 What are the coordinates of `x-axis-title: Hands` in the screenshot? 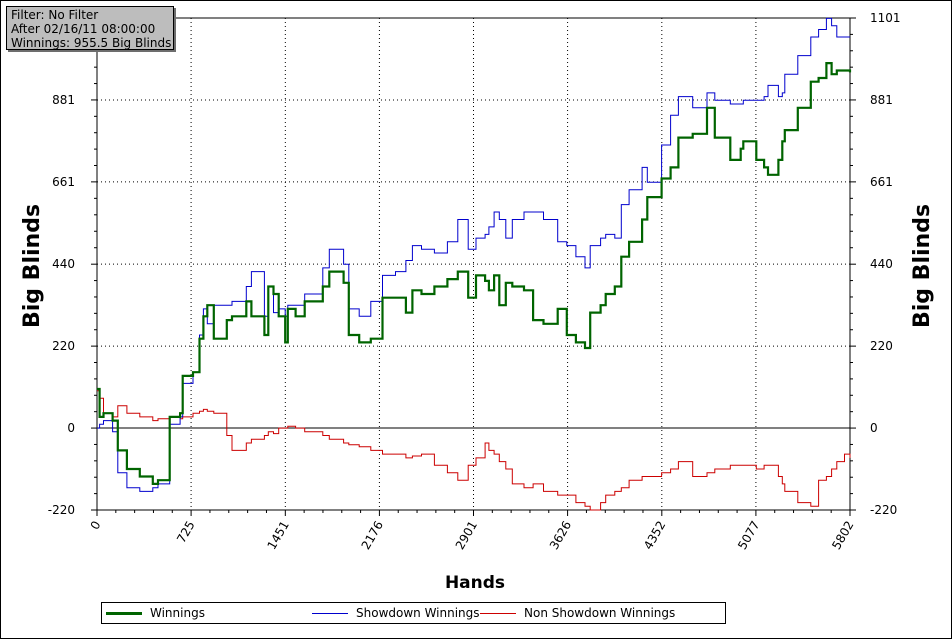 It's located at (475, 583).